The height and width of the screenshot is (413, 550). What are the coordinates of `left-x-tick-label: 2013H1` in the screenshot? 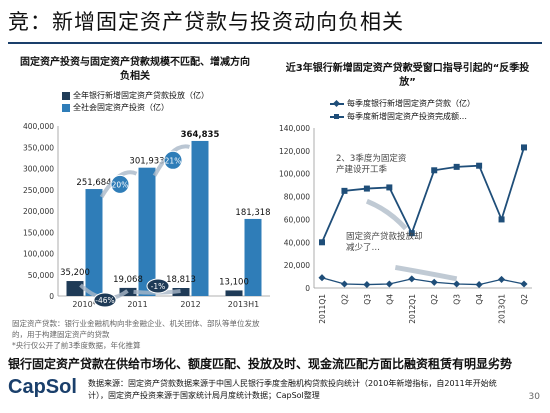 It's located at (243, 304).